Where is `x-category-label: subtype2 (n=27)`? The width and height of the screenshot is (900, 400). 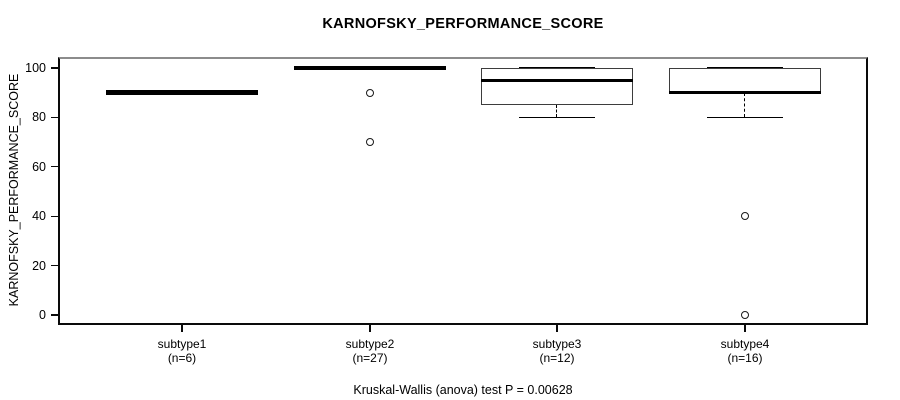
x-category-label: subtype2 (n=27) is located at coordinates (370, 351).